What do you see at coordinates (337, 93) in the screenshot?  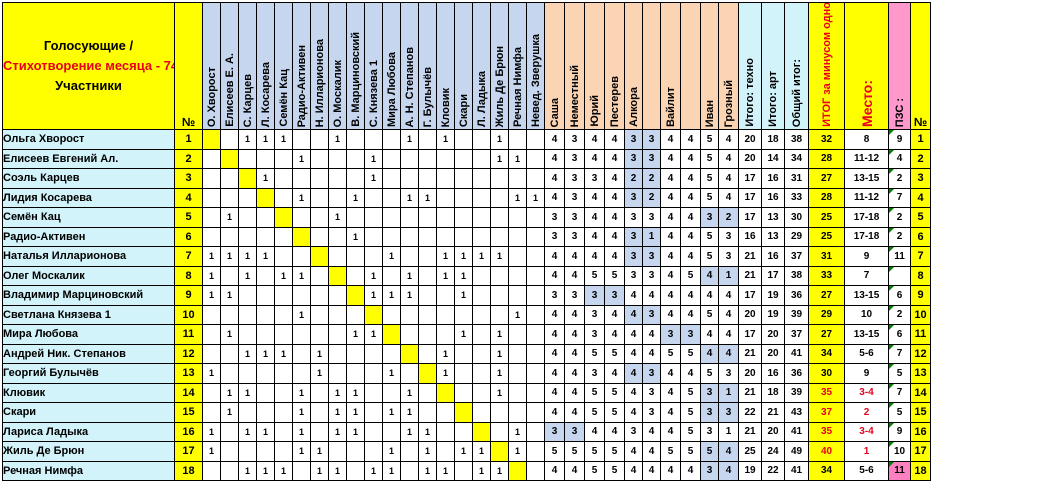 I see `voter-column-header-label: О. Москалик` at bounding box center [337, 93].